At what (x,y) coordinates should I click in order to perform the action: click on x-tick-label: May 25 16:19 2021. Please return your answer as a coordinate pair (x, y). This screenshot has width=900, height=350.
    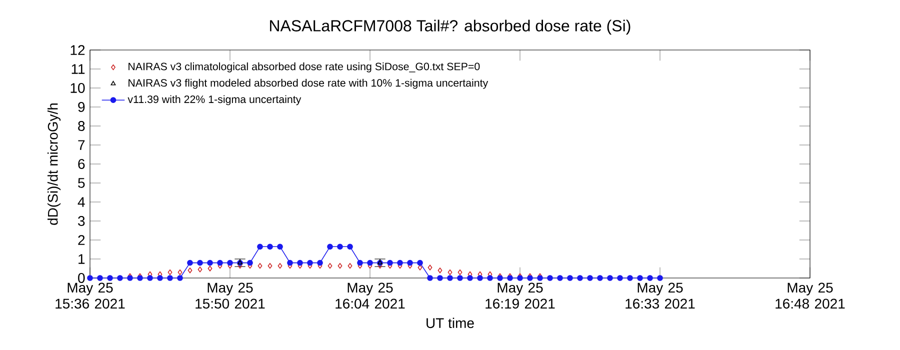
    Looking at the image, I should click on (520, 295).